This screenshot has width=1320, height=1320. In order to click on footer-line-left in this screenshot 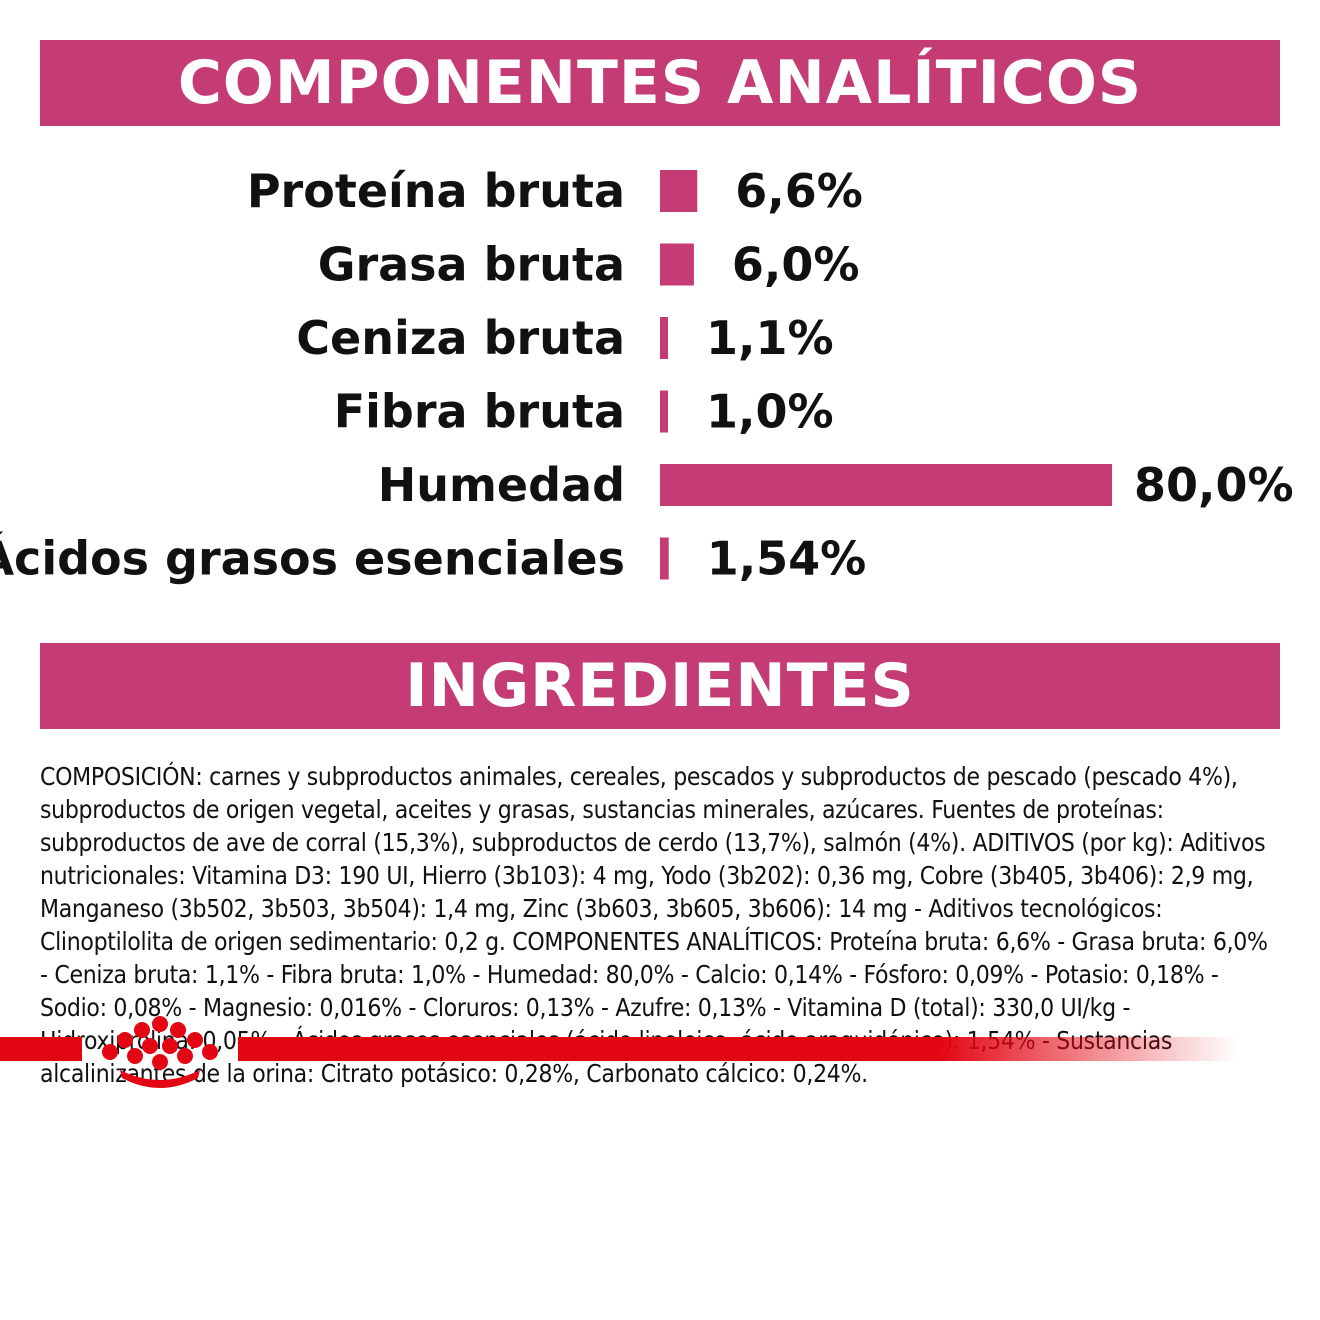, I will do `click(41, 1049)`.